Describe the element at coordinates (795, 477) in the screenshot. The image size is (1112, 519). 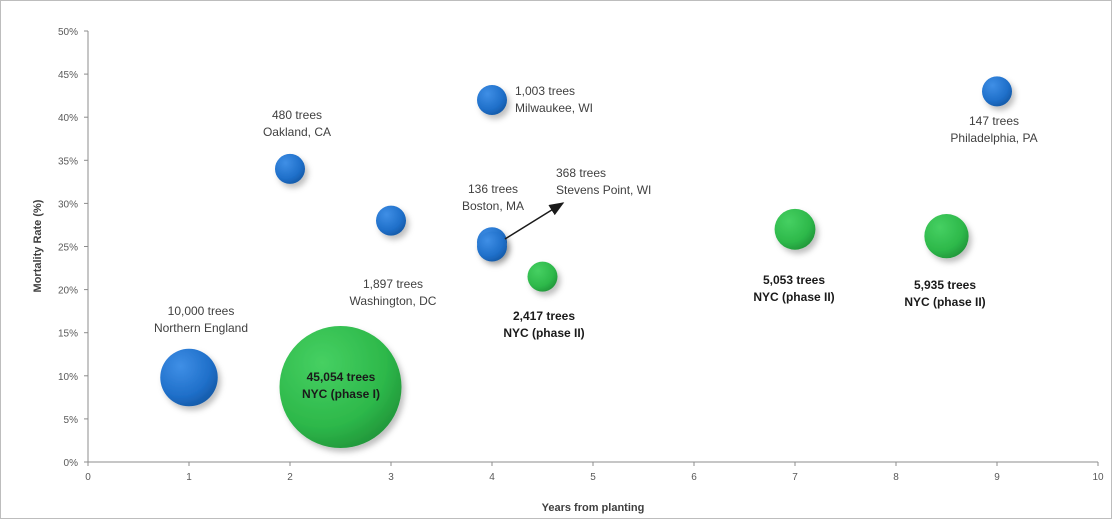
I see `x-tick-label: 7` at that location.